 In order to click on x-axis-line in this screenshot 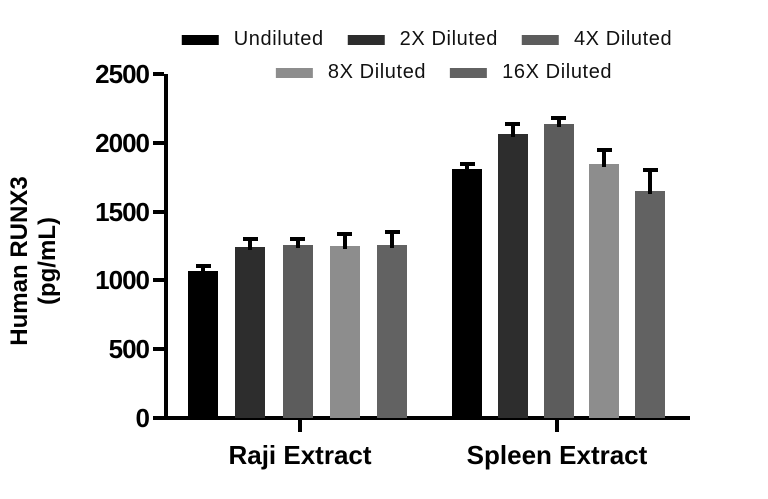, I will do `click(427, 418)`.